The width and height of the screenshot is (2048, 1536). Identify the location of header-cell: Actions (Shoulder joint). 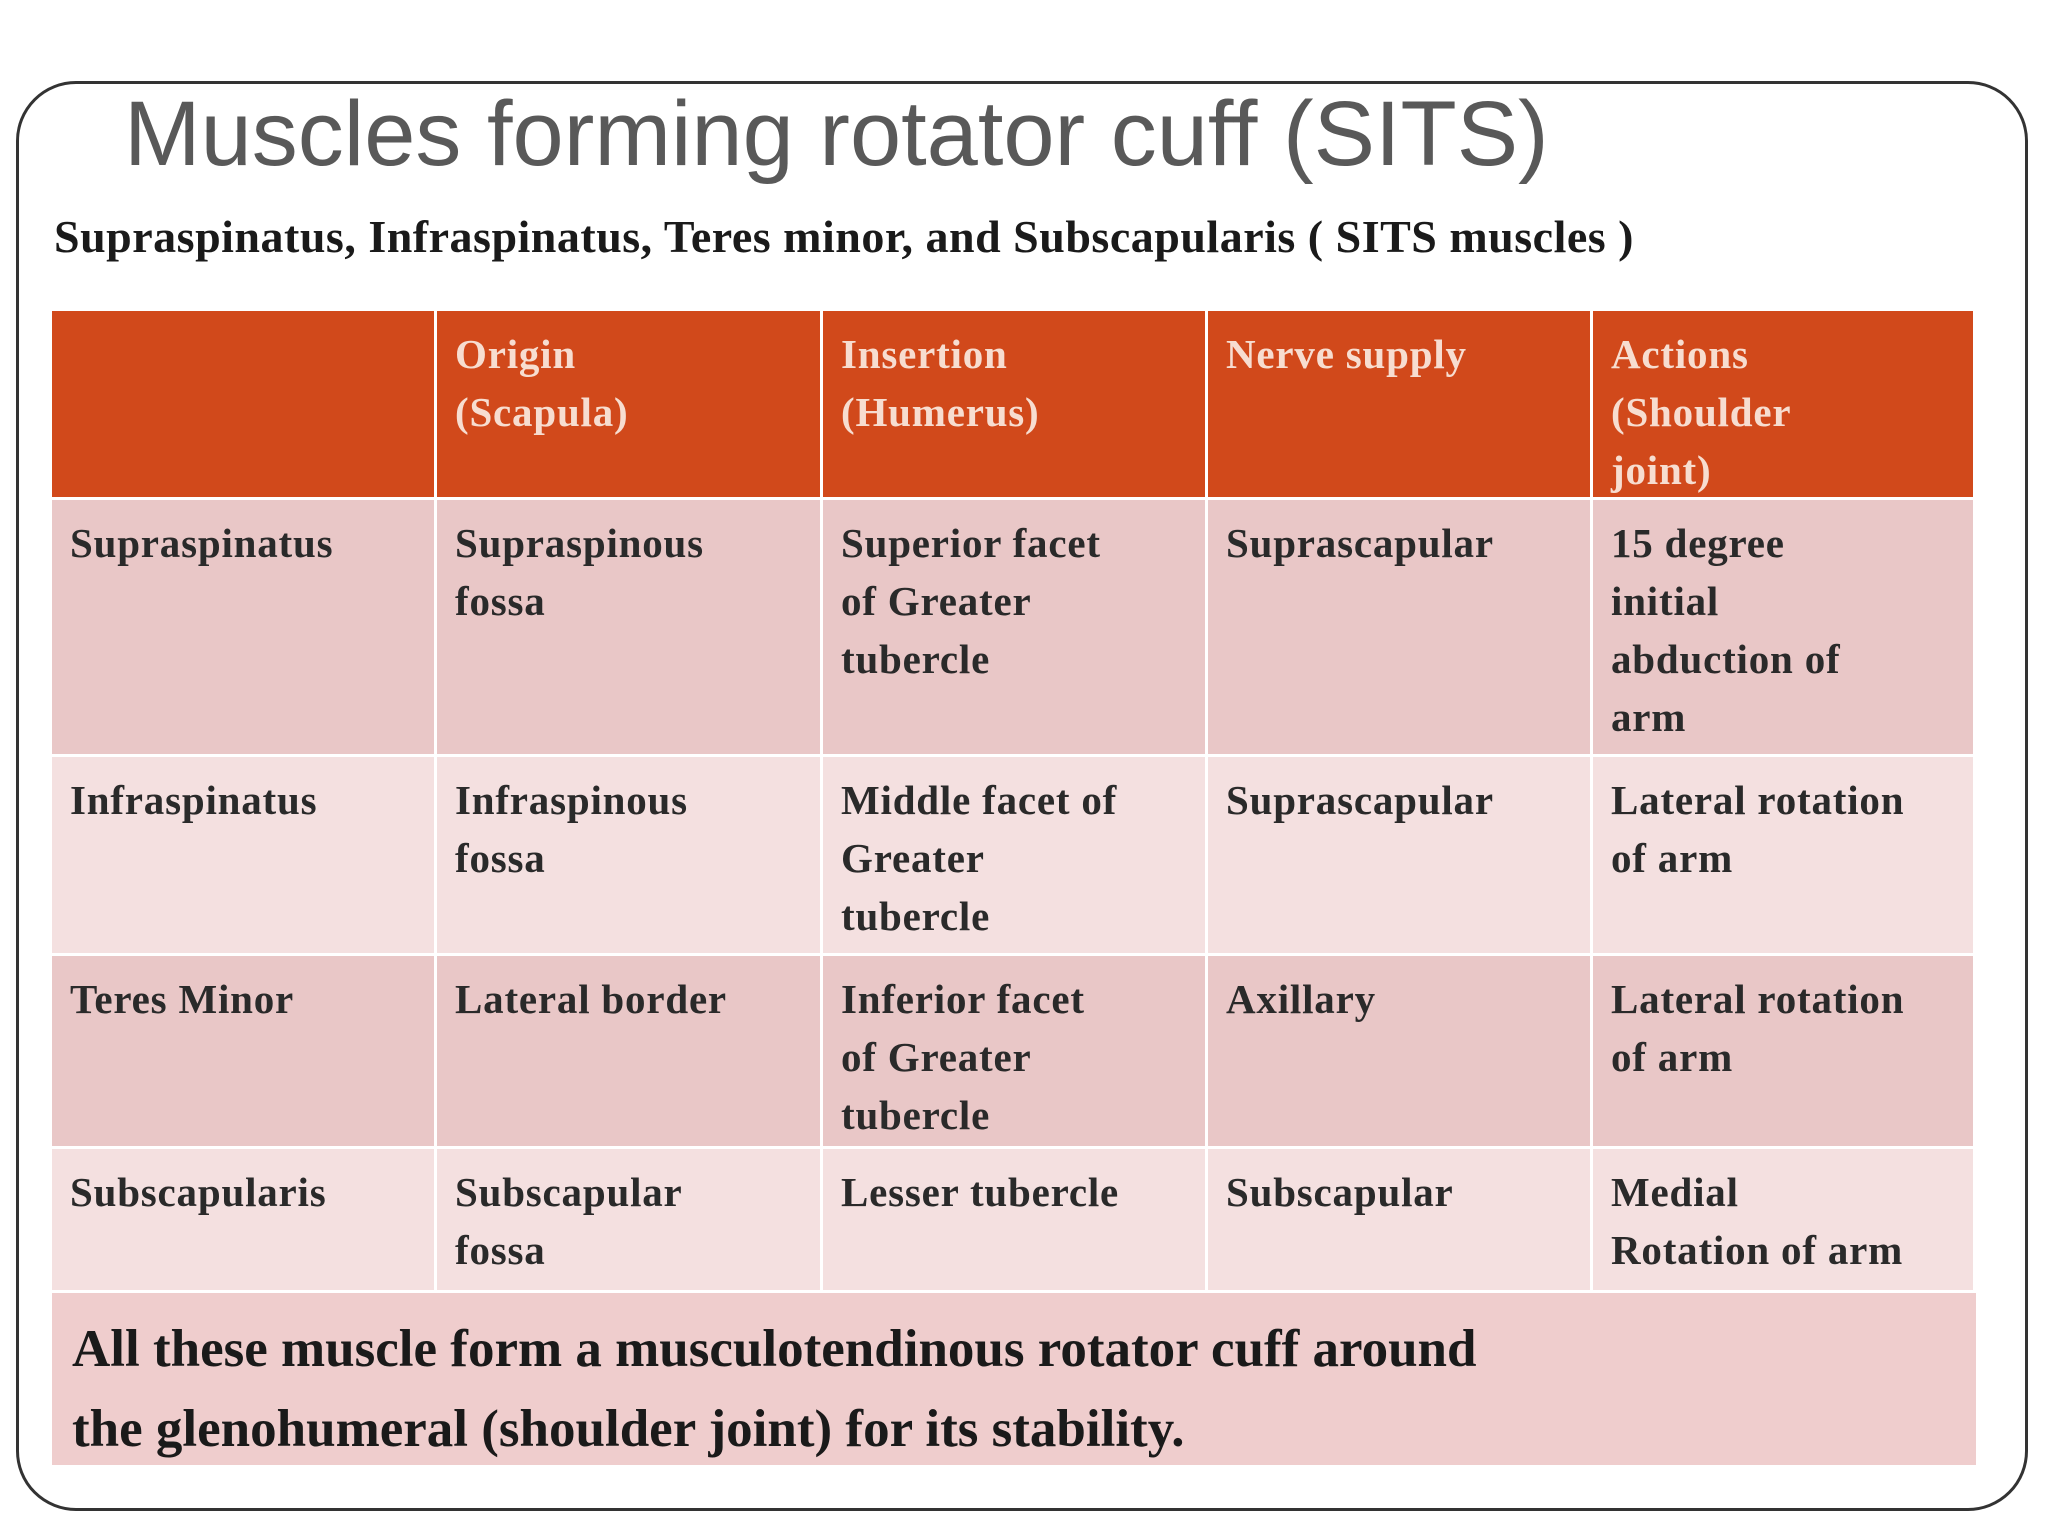
(1783, 404).